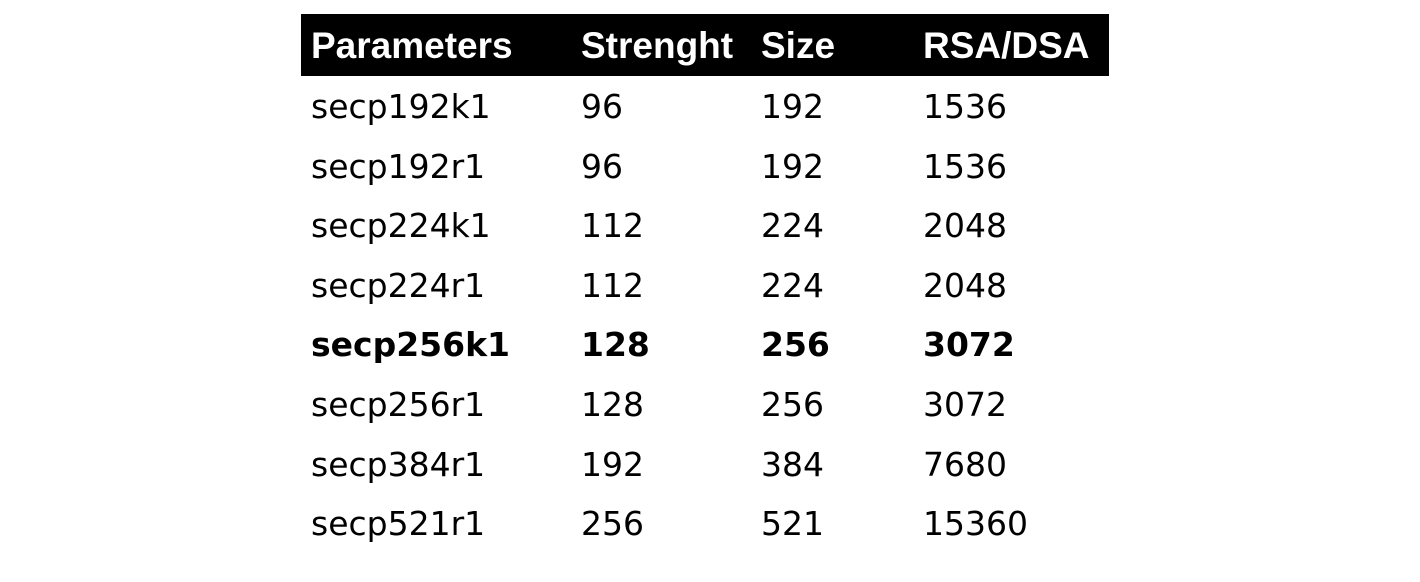 The image size is (1420, 582). Describe the element at coordinates (705, 225) in the screenshot. I see `table-row: secp224k1 112 224 2048` at that location.